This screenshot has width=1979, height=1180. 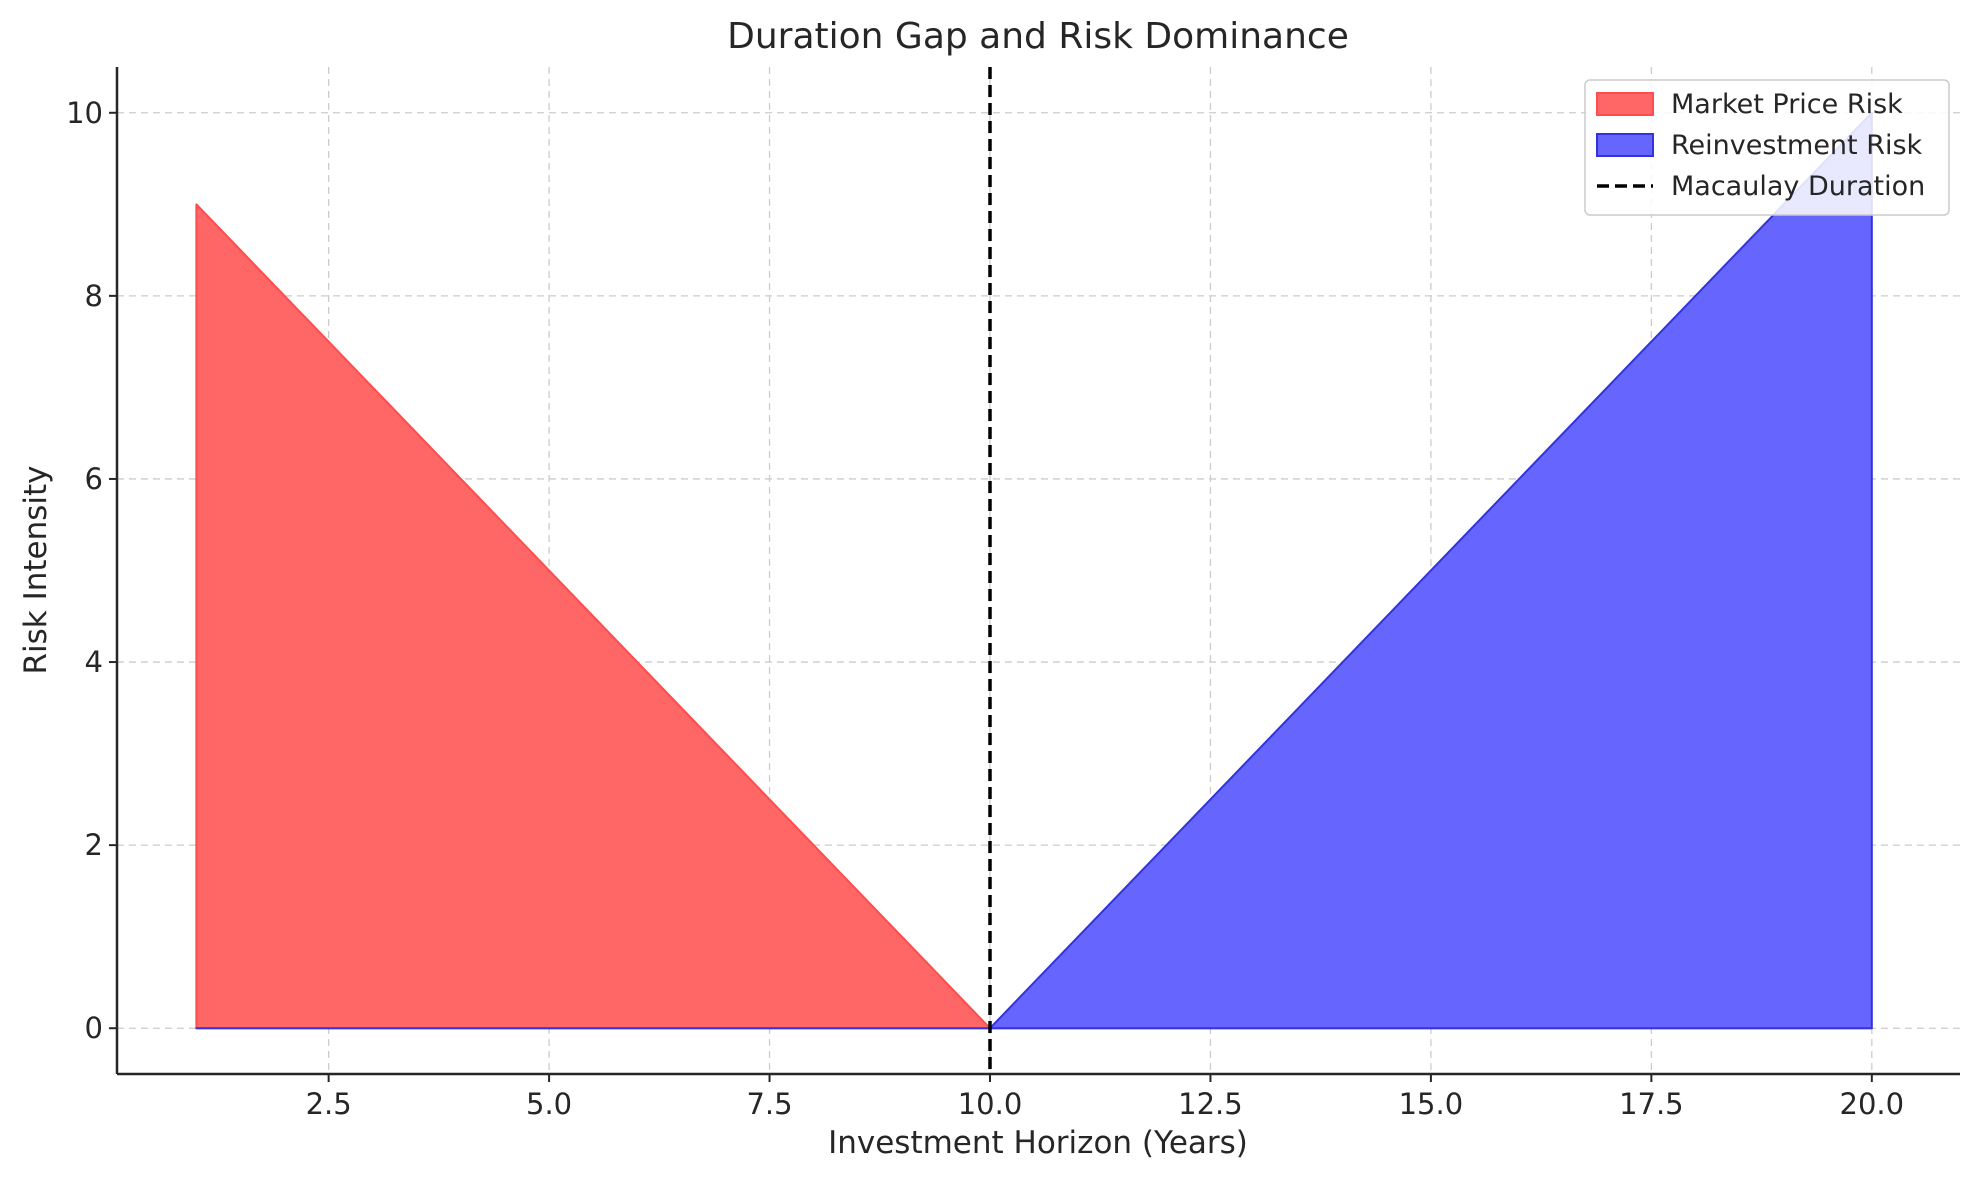 I want to click on x-tick-label: 15.0, so click(x=1431, y=1104).